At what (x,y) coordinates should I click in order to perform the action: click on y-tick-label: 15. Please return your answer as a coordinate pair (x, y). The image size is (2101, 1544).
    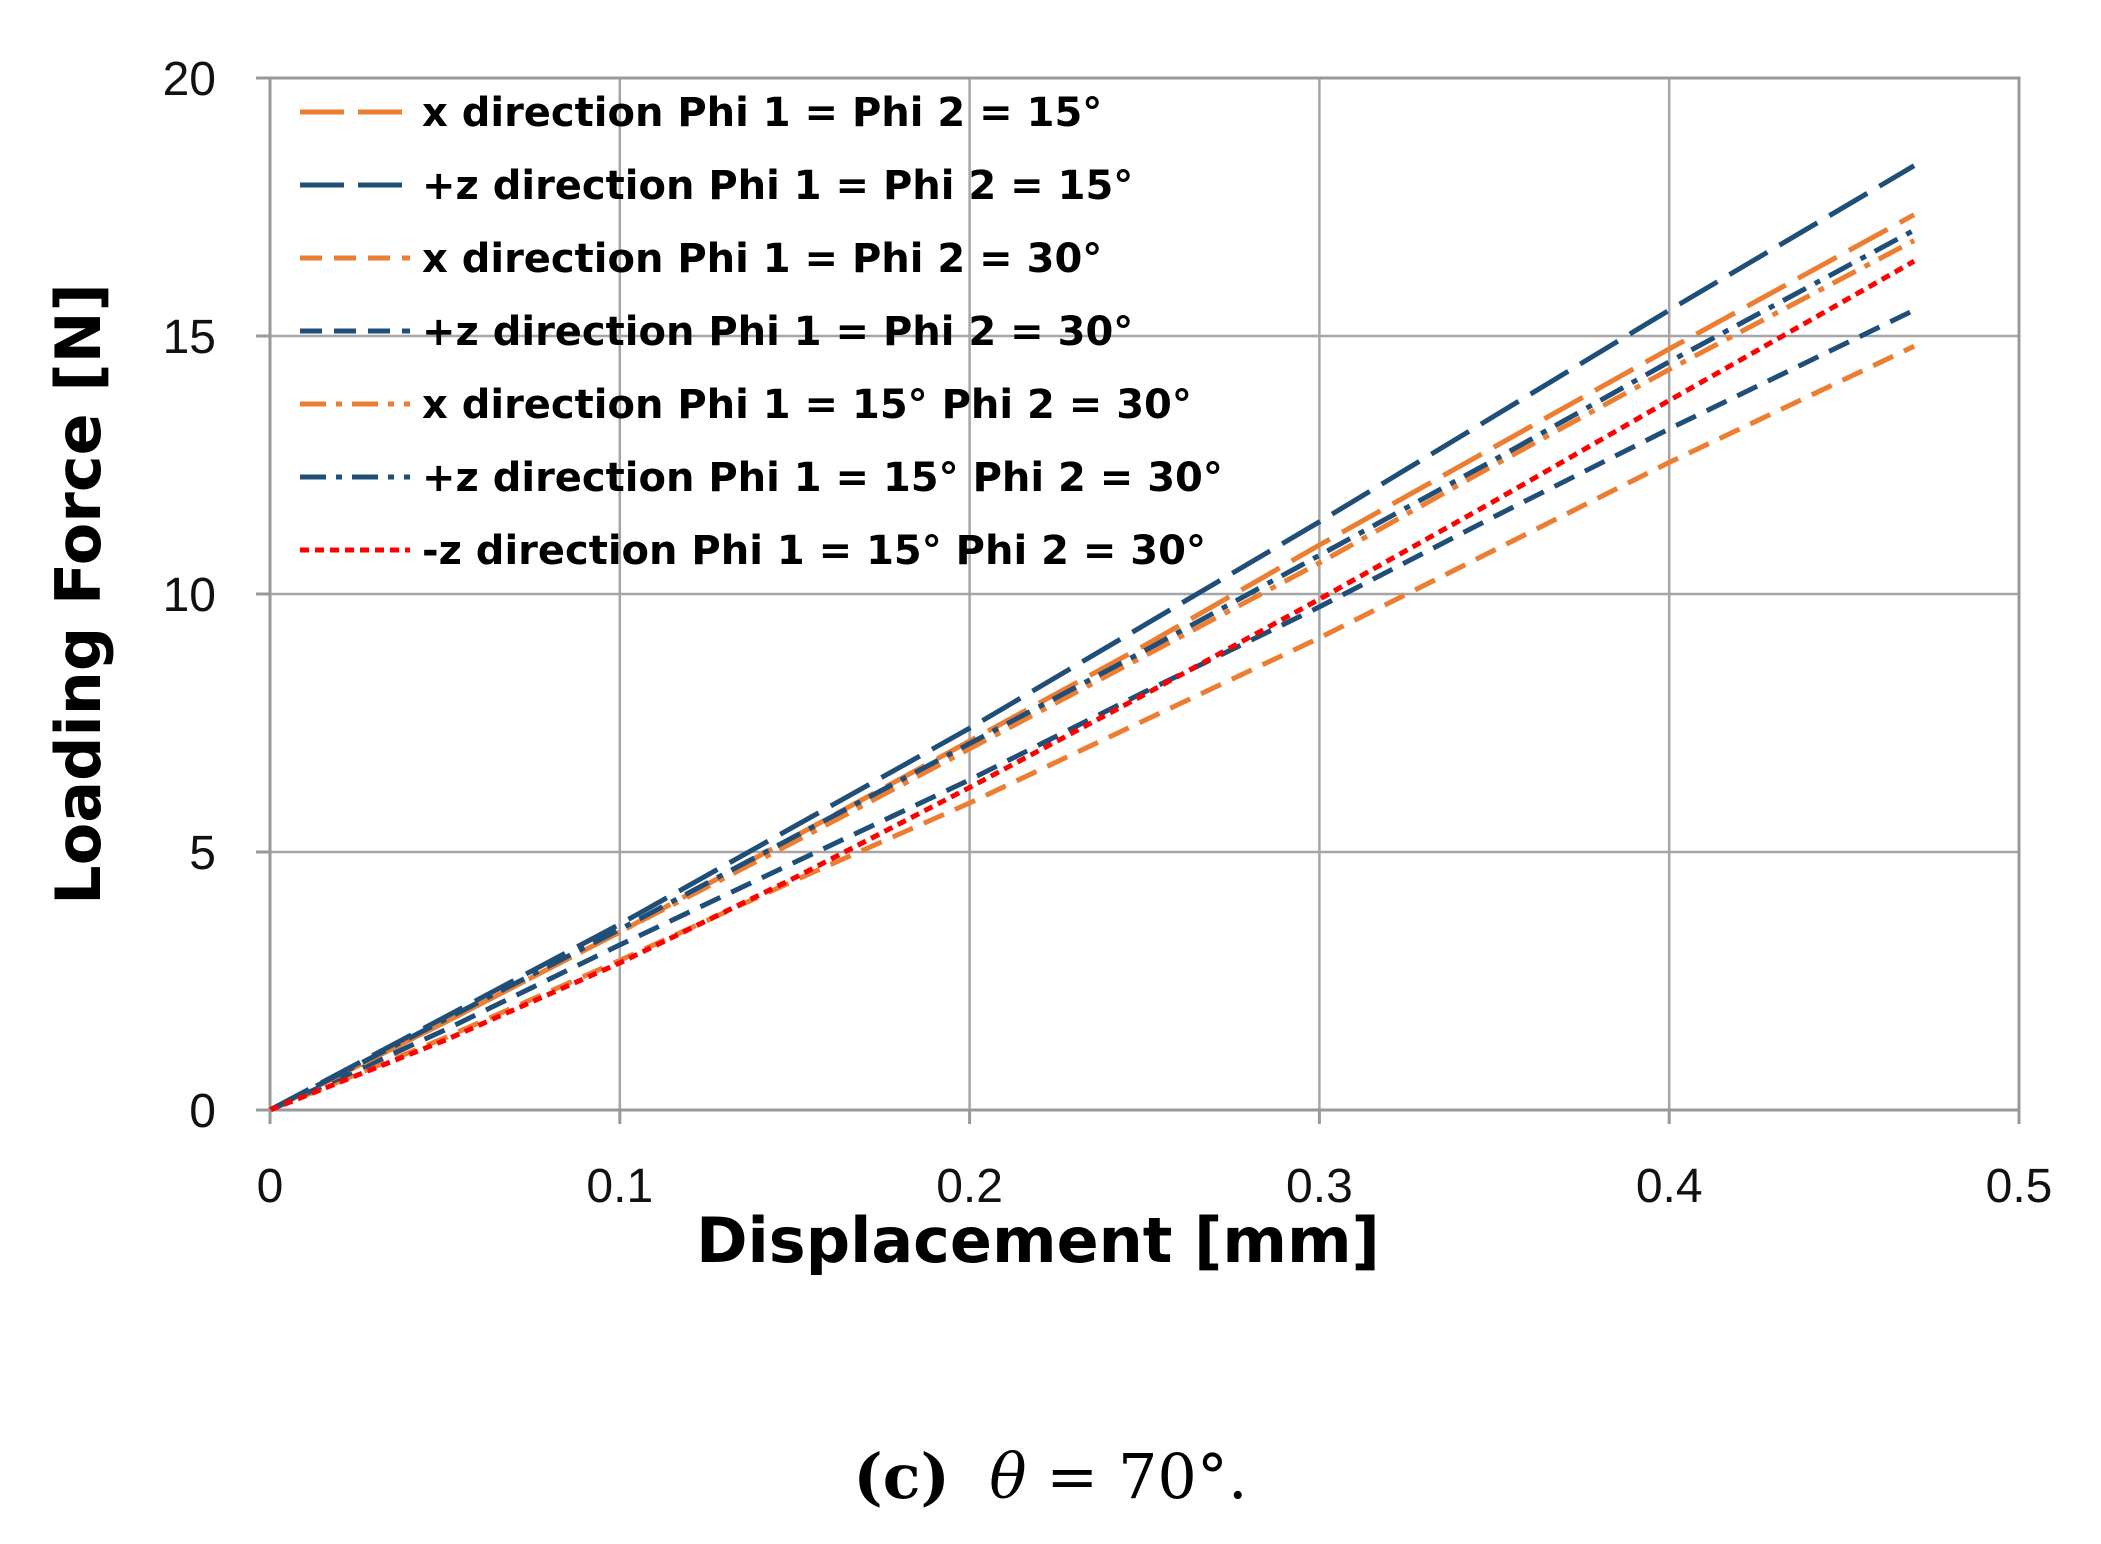
    Looking at the image, I should click on (189, 337).